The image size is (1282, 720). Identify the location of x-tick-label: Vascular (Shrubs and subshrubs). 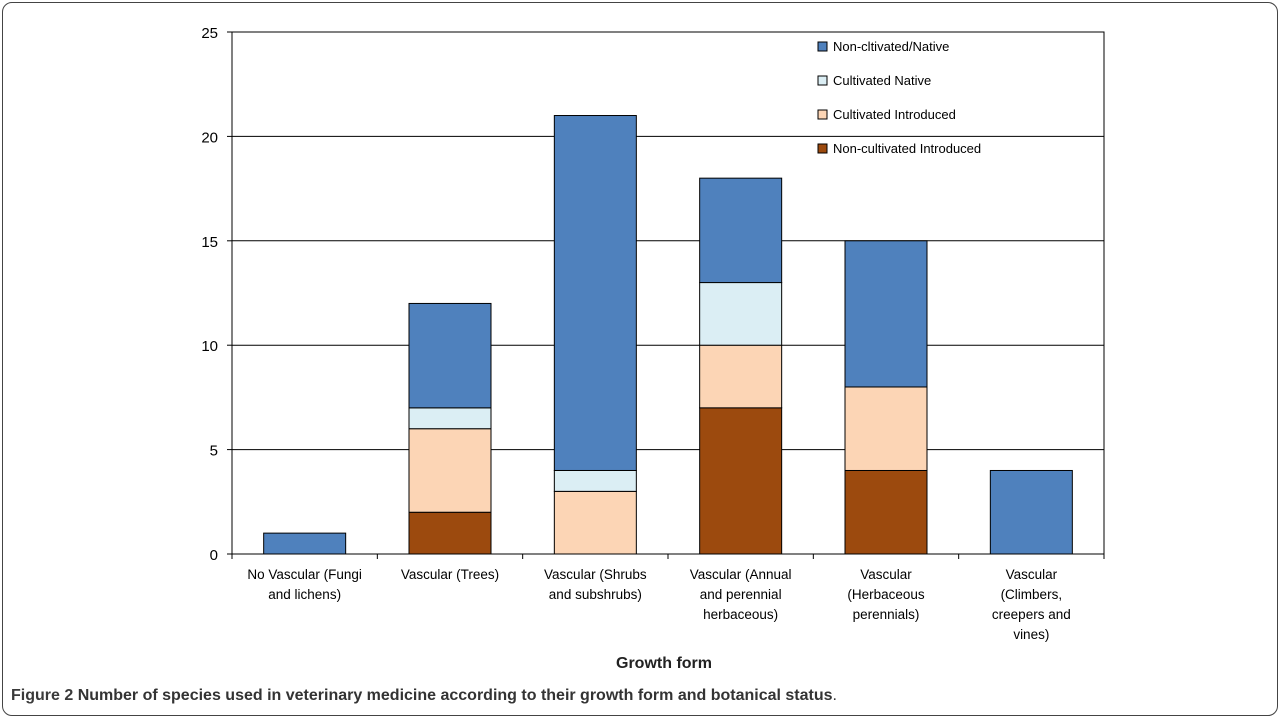
(595, 584).